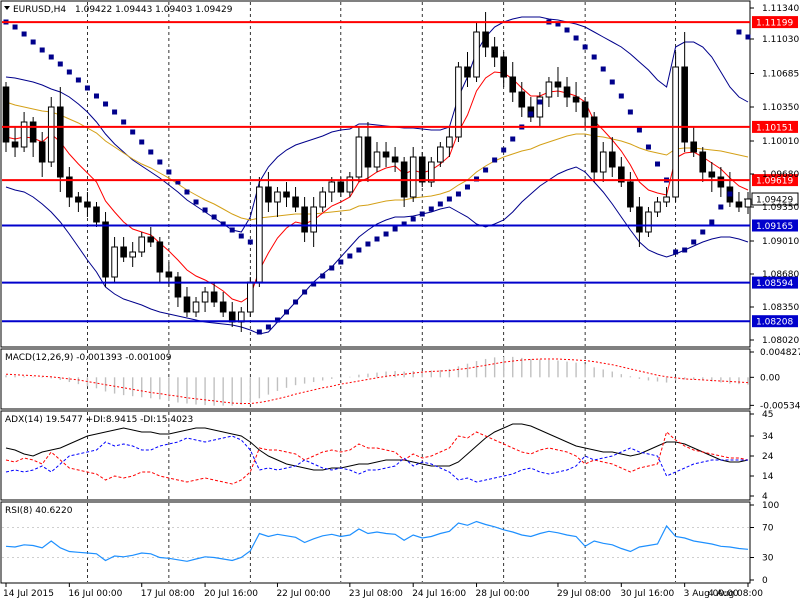  What do you see at coordinates (503, 594) in the screenshot?
I see `time-tick-label: 28 Jul 00:00` at bounding box center [503, 594].